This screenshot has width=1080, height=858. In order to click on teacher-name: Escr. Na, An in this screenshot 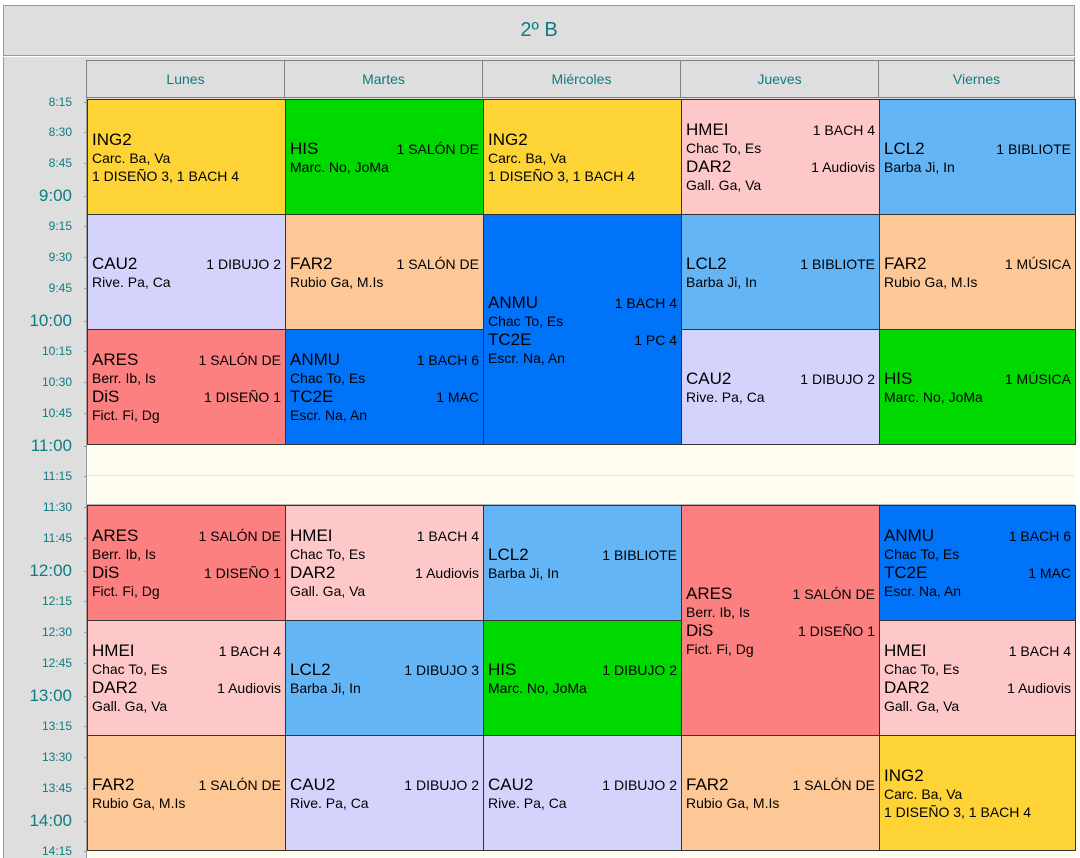, I will do `click(923, 591)`.